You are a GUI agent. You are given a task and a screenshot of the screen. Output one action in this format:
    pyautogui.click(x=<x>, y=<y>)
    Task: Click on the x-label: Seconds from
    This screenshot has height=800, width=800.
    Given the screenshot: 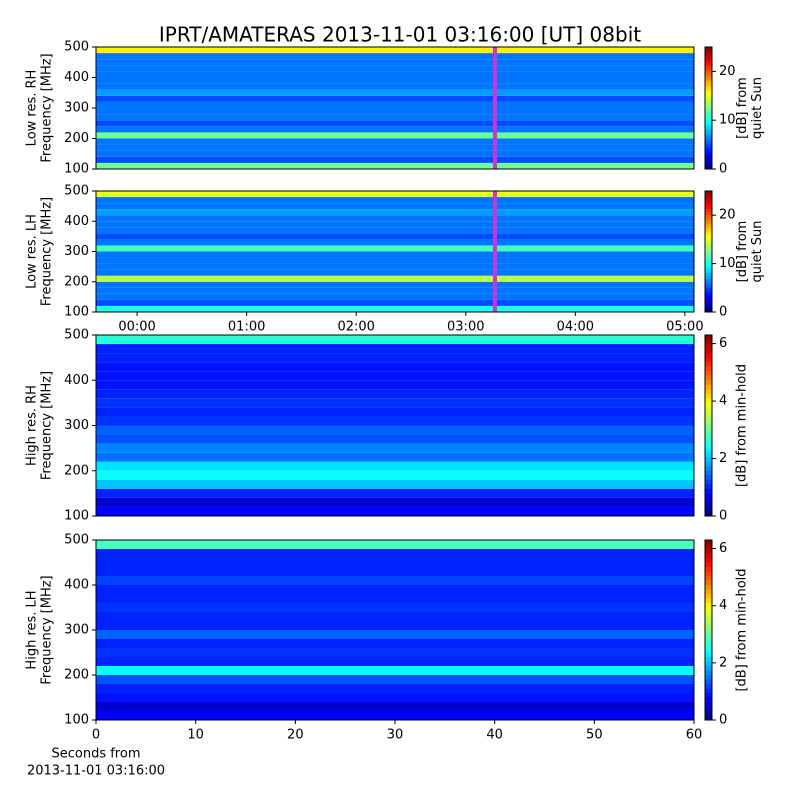 What is the action you would take?
    pyautogui.click(x=95, y=754)
    